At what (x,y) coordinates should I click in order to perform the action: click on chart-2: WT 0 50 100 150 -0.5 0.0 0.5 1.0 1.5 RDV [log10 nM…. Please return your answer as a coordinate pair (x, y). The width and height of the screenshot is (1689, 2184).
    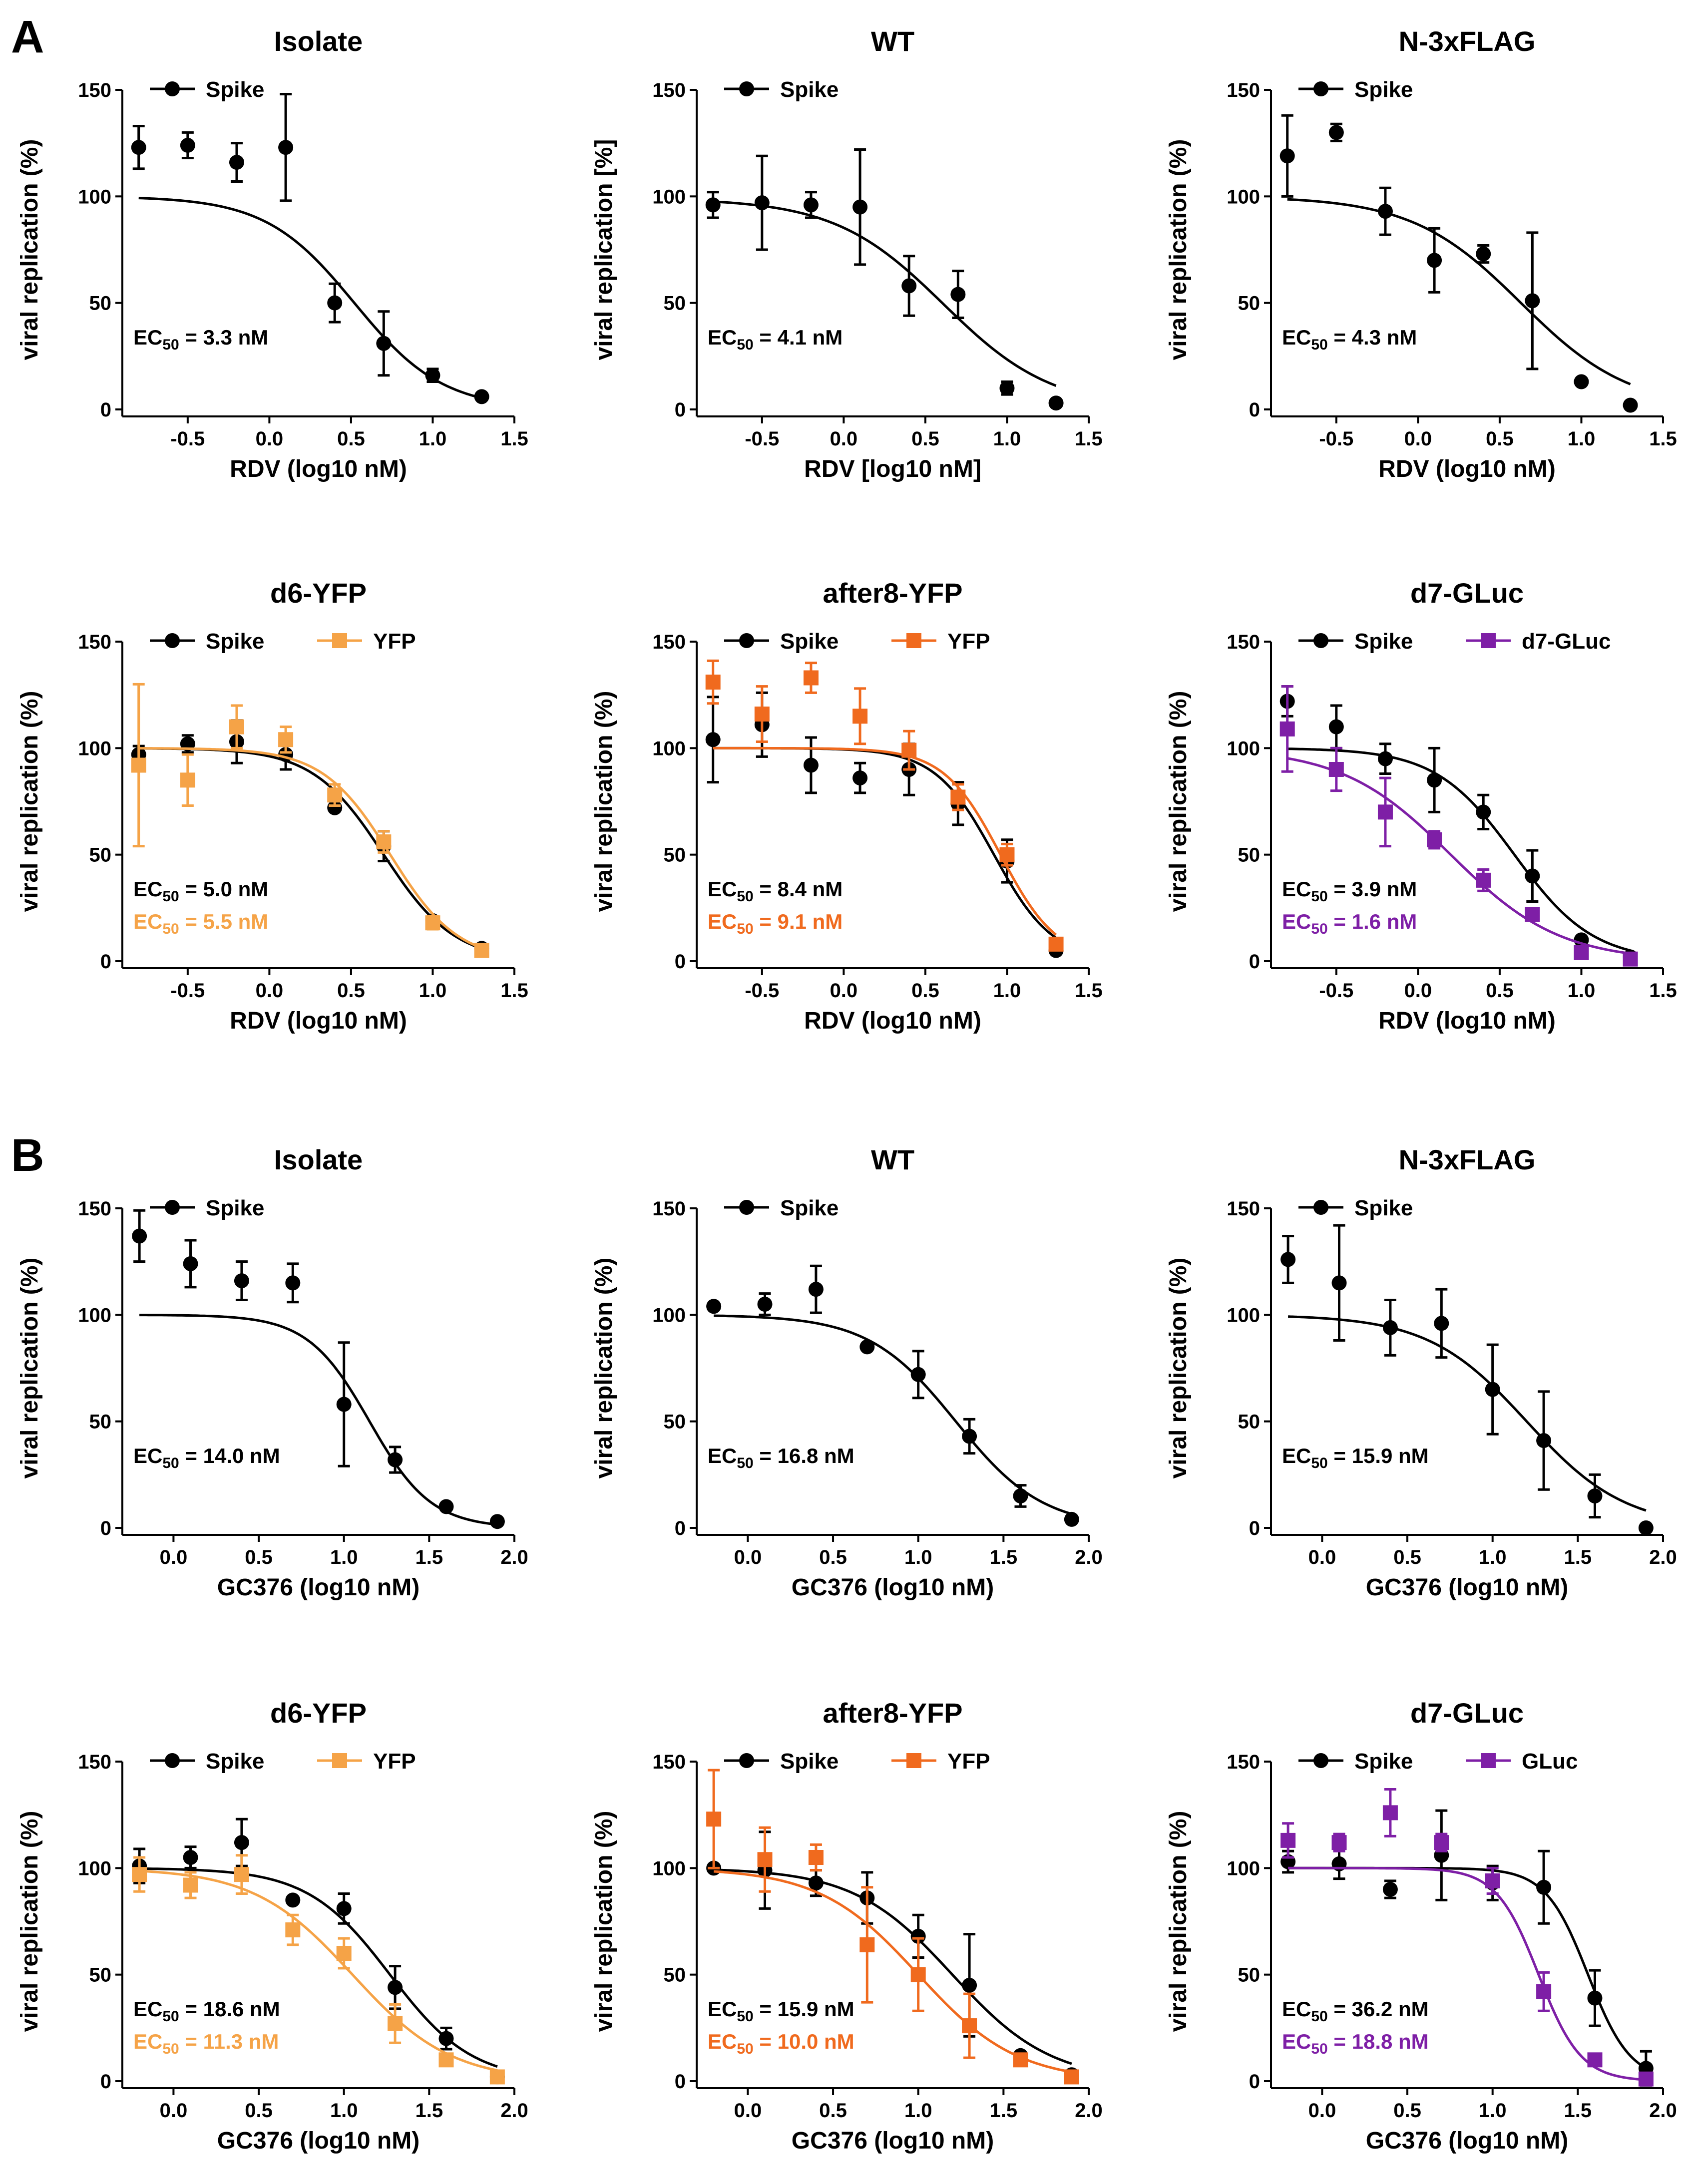
    Looking at the image, I should click on (847, 253).